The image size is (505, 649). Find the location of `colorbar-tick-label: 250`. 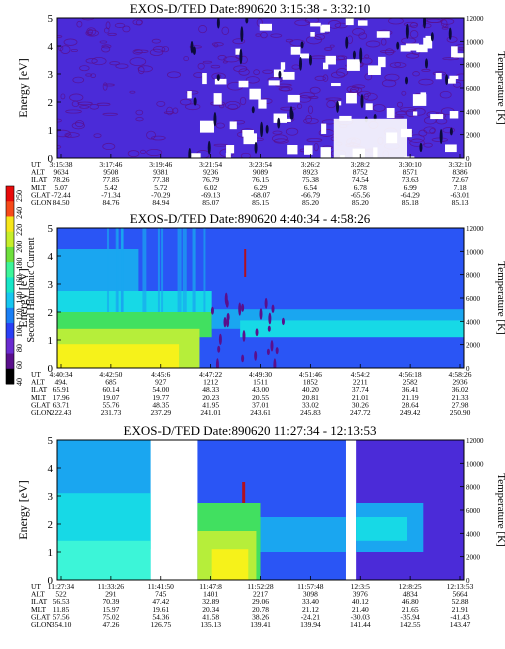

colorbar-tick-label: 250 is located at coordinates (19, 196).